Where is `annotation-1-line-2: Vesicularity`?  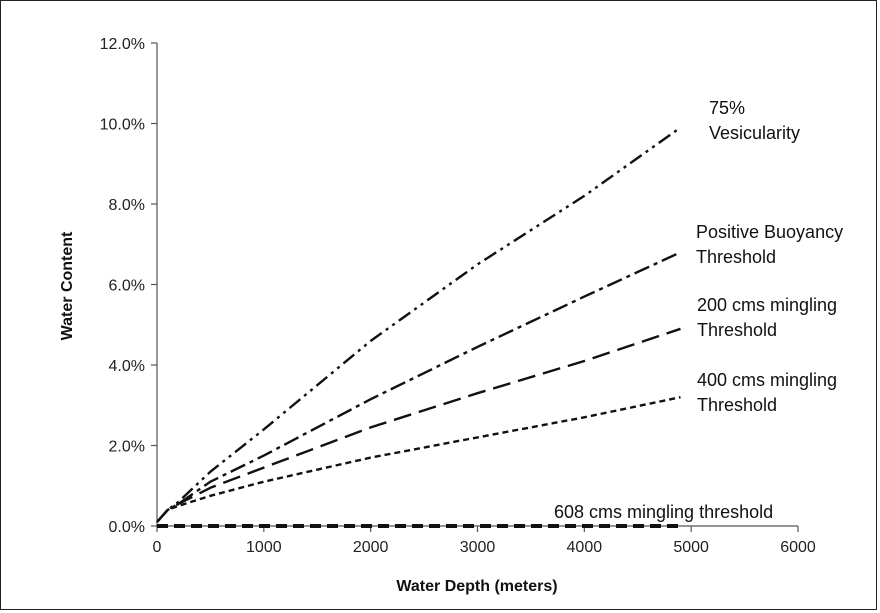
annotation-1-line-2: Vesicularity is located at coordinates (754, 133).